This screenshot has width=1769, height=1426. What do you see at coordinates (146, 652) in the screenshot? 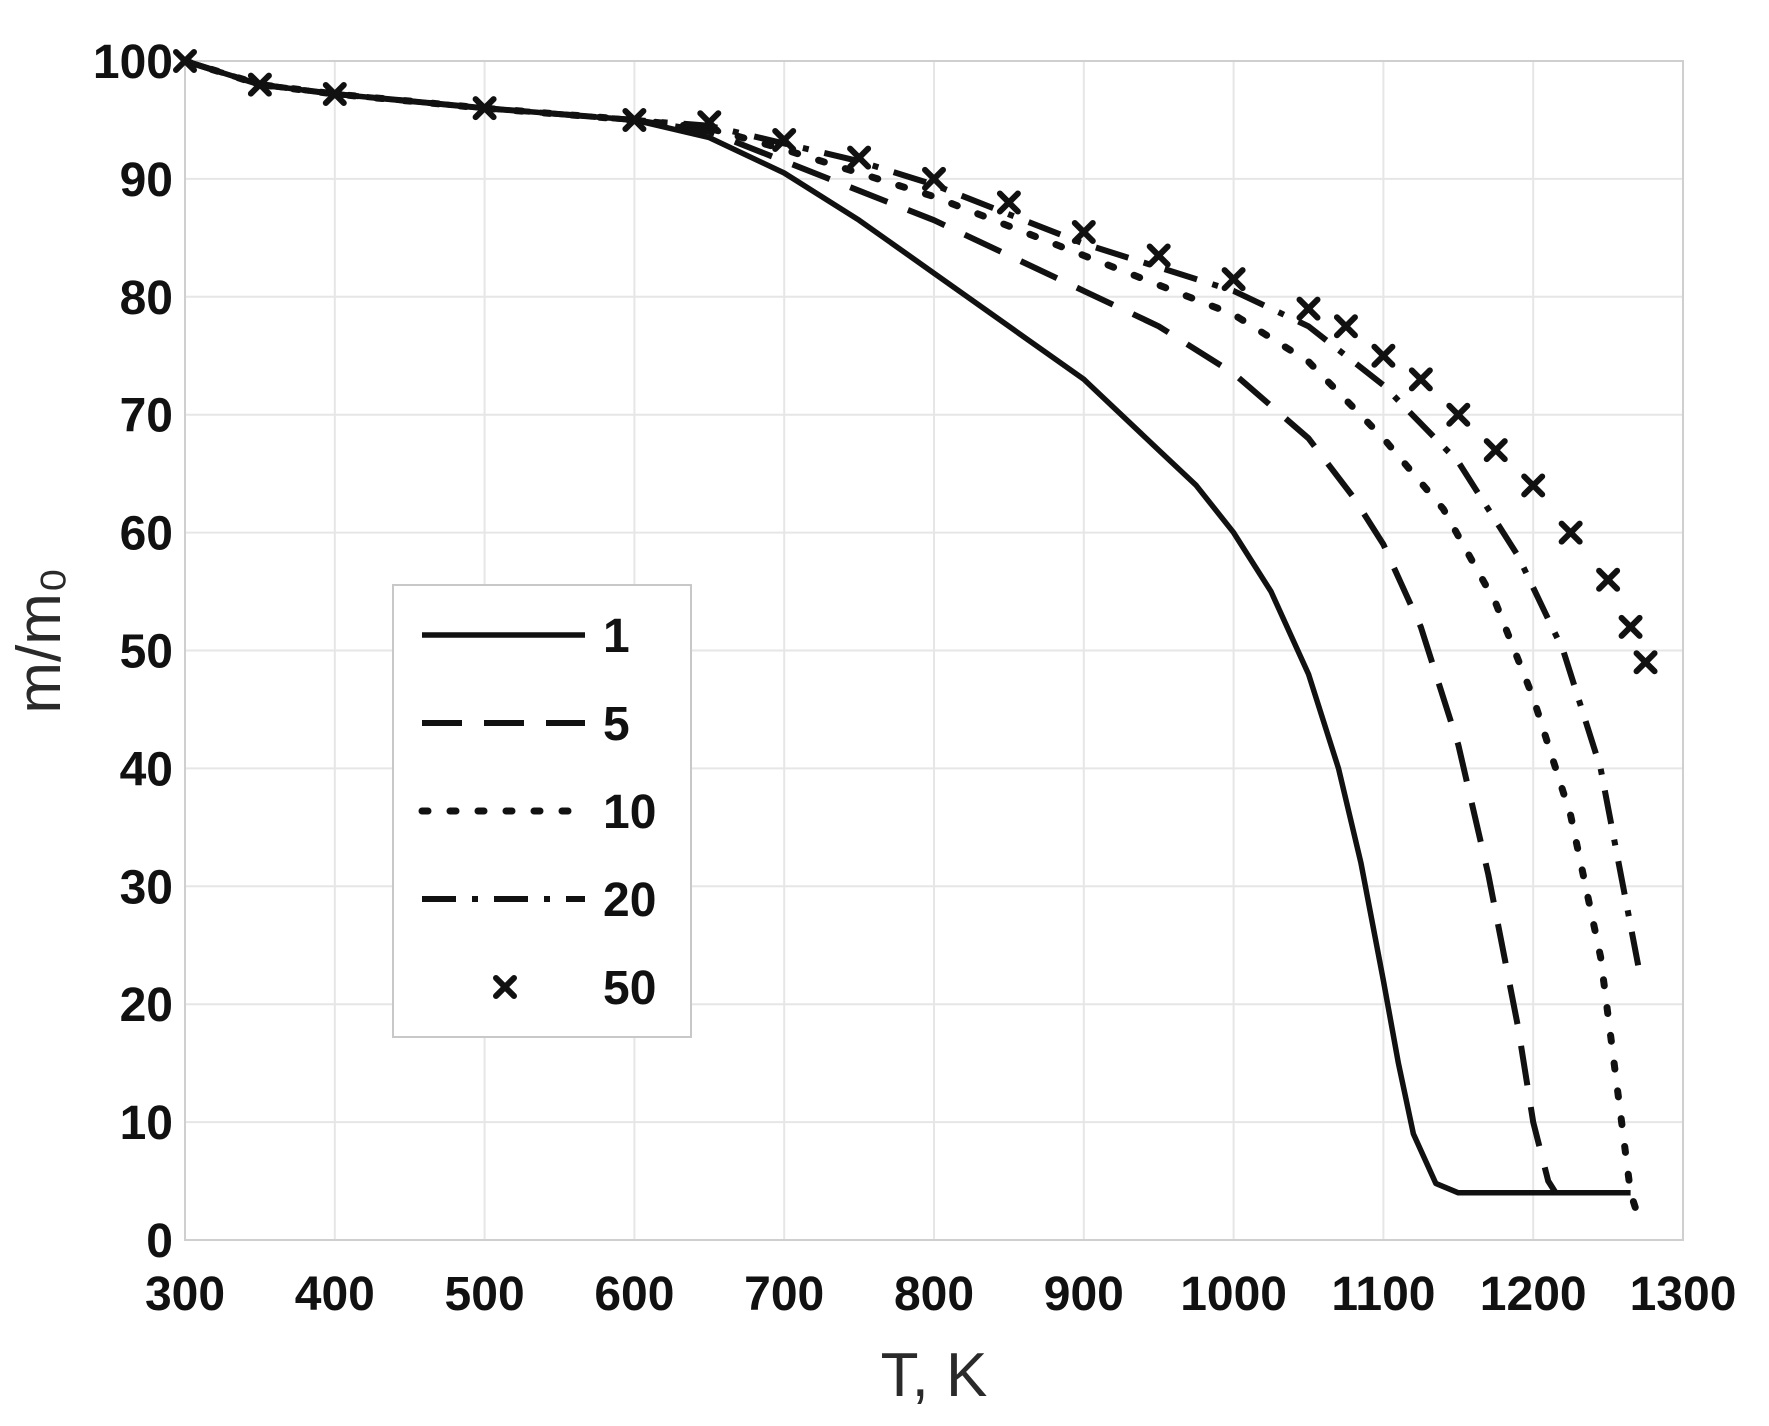
I see `y-tick-label: 50` at bounding box center [146, 652].